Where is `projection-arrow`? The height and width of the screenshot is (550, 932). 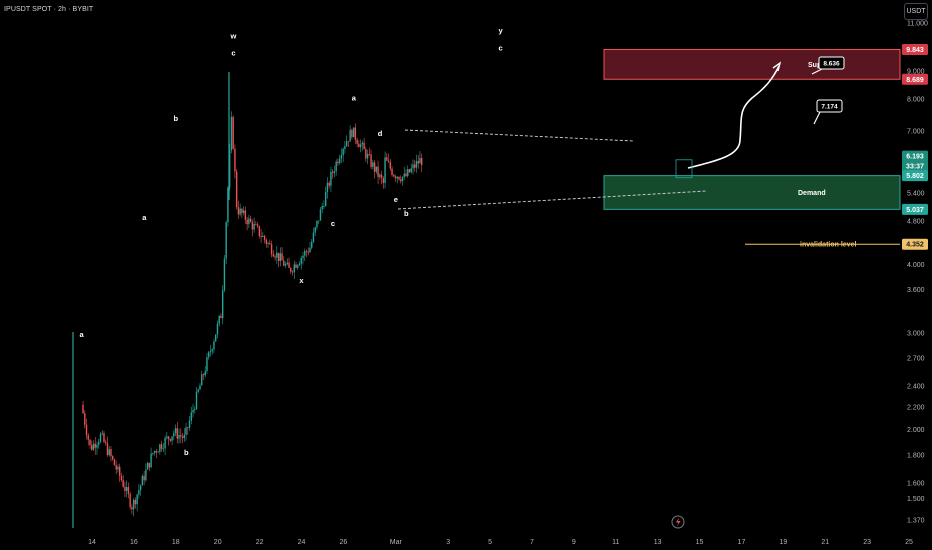 projection-arrow is located at coordinates (733, 117).